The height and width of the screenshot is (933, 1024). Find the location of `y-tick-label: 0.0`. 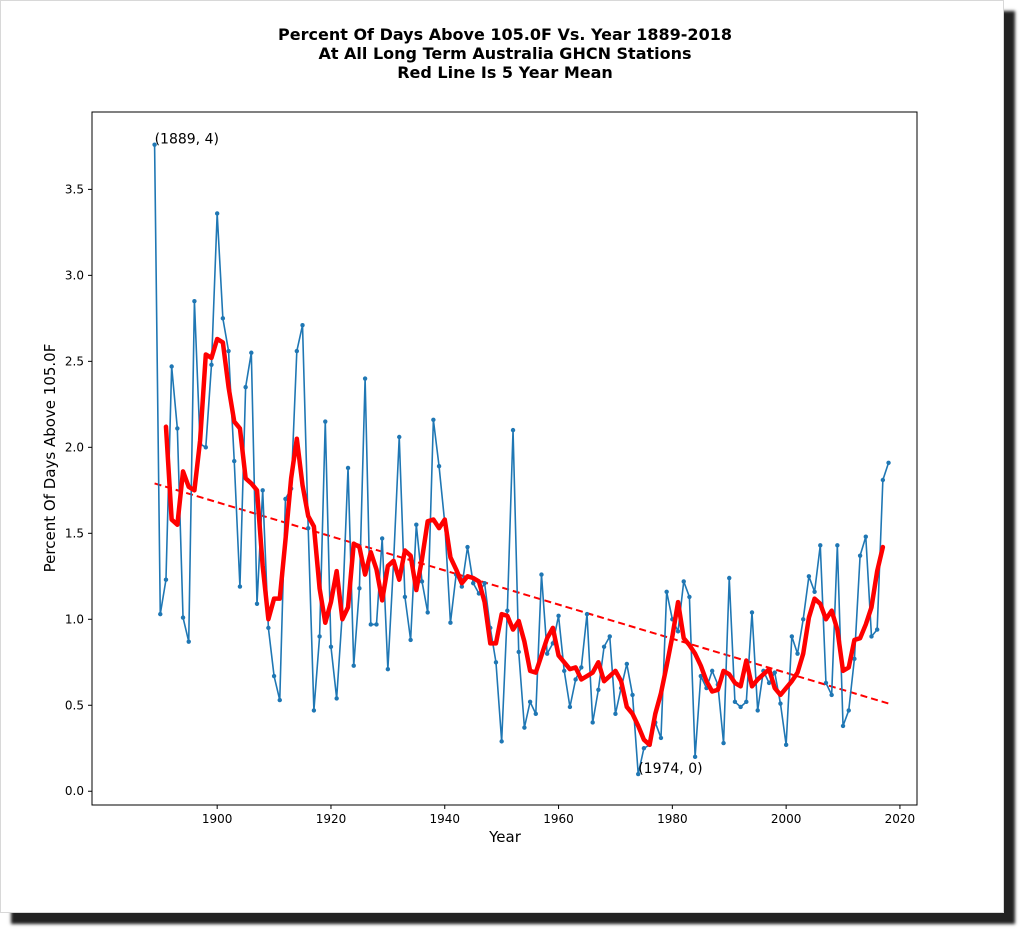

y-tick-label: 0.0 is located at coordinates (74, 791).